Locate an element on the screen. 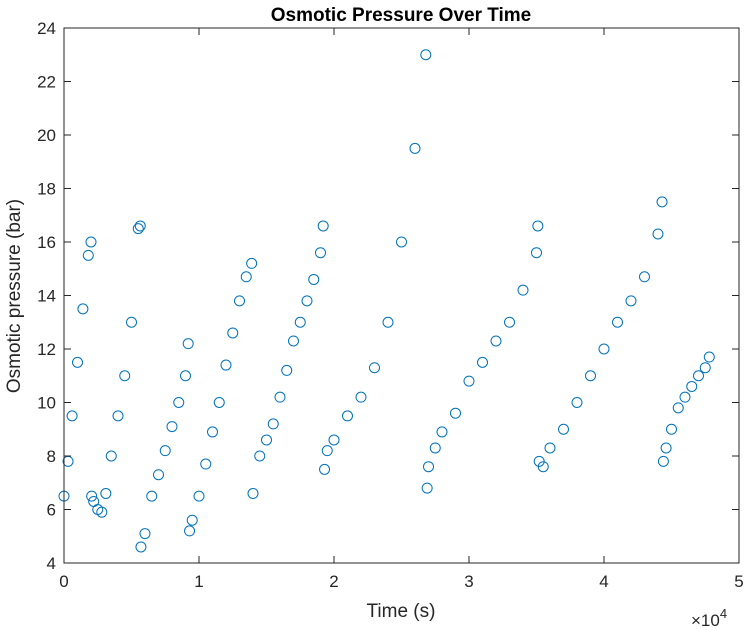 This screenshot has width=749, height=630. y-tick-label: 10 is located at coordinates (46, 403).